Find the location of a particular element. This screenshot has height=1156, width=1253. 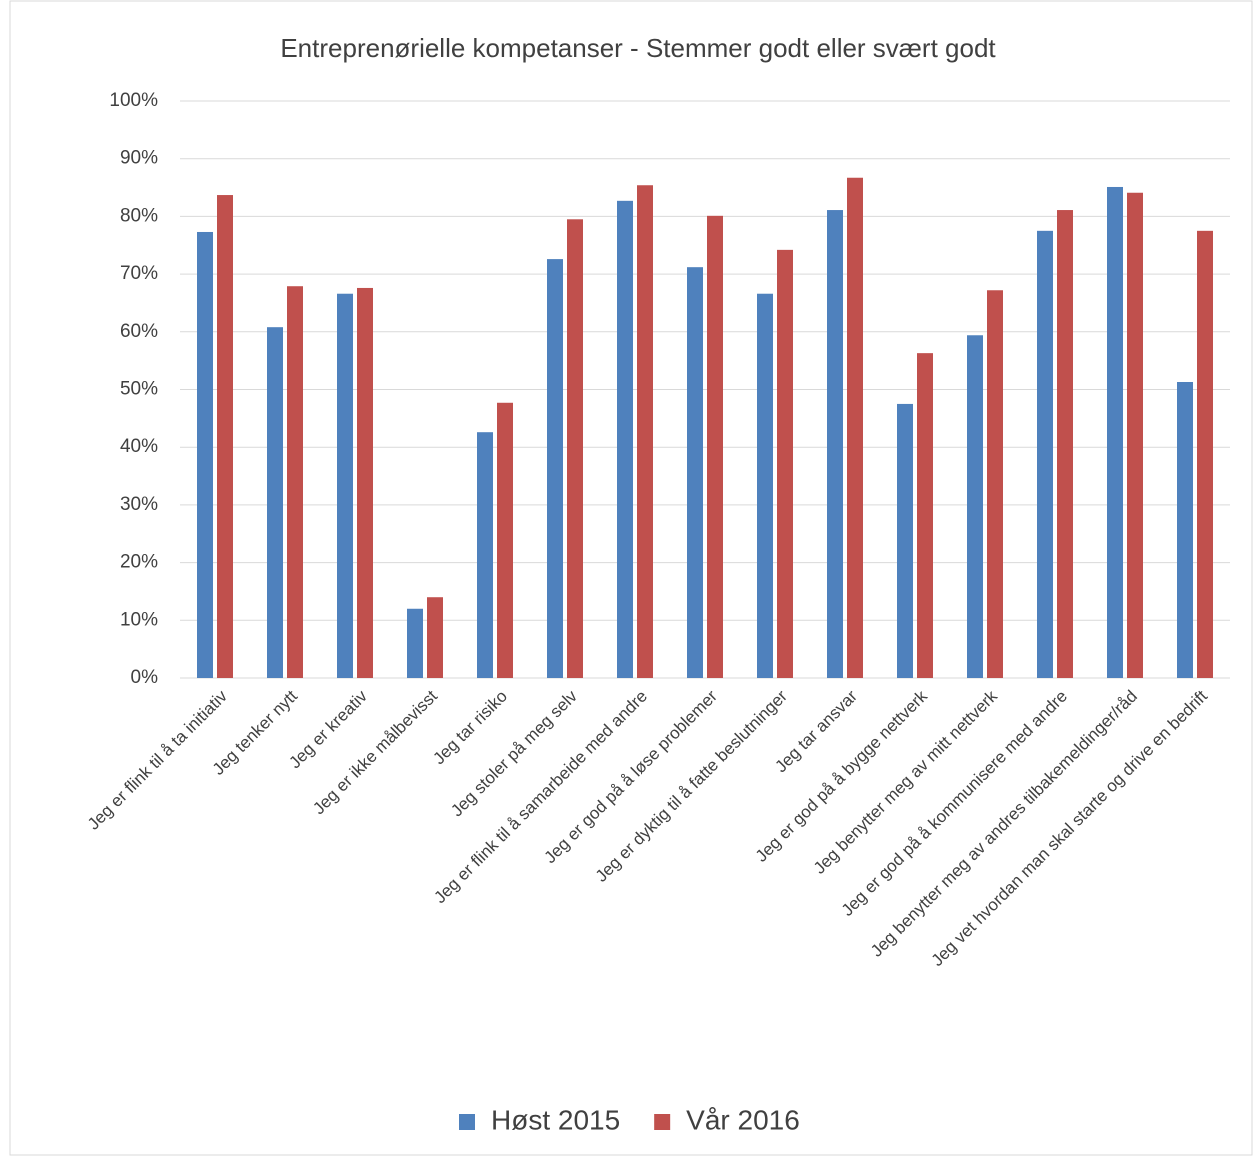

y-tick-label: 0% is located at coordinates (145, 677).